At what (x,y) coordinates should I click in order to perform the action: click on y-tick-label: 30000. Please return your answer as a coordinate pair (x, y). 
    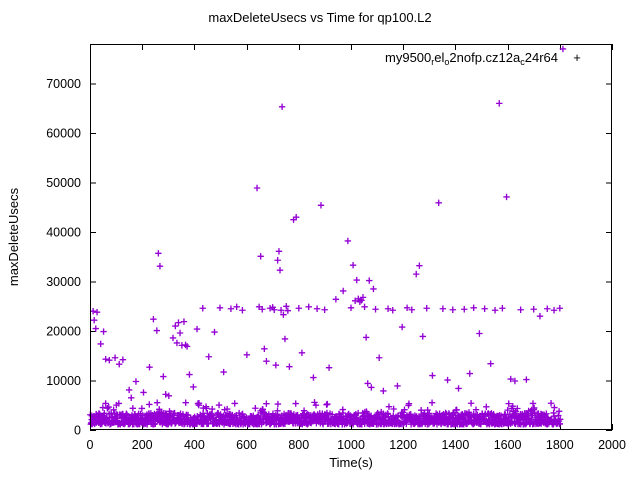
    Looking at the image, I should click on (63, 282).